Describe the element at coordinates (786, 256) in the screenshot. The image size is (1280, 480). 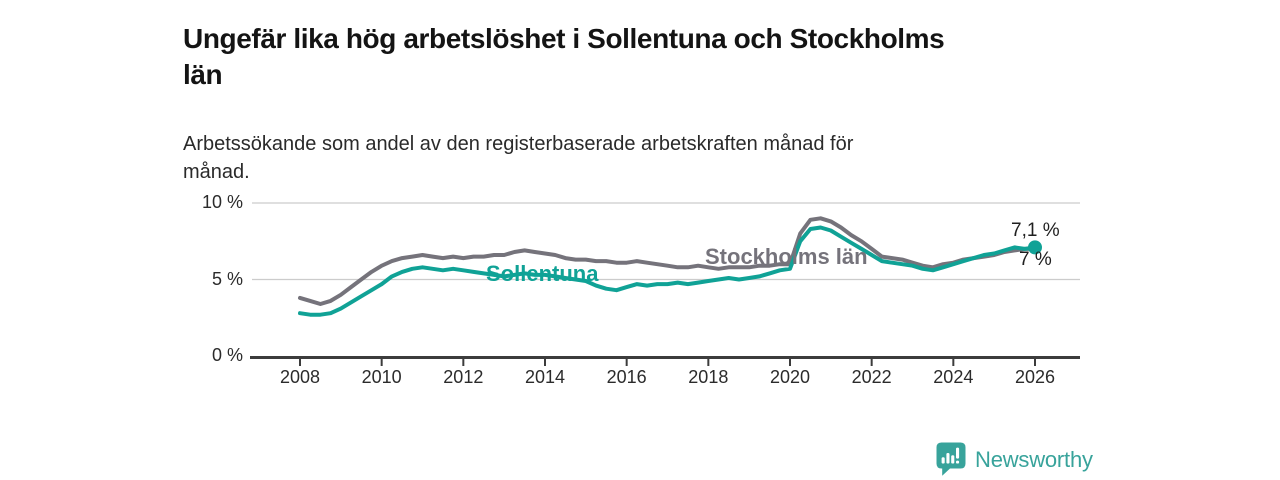
I see `series-label-stockholms-lan: Stockholms län` at that location.